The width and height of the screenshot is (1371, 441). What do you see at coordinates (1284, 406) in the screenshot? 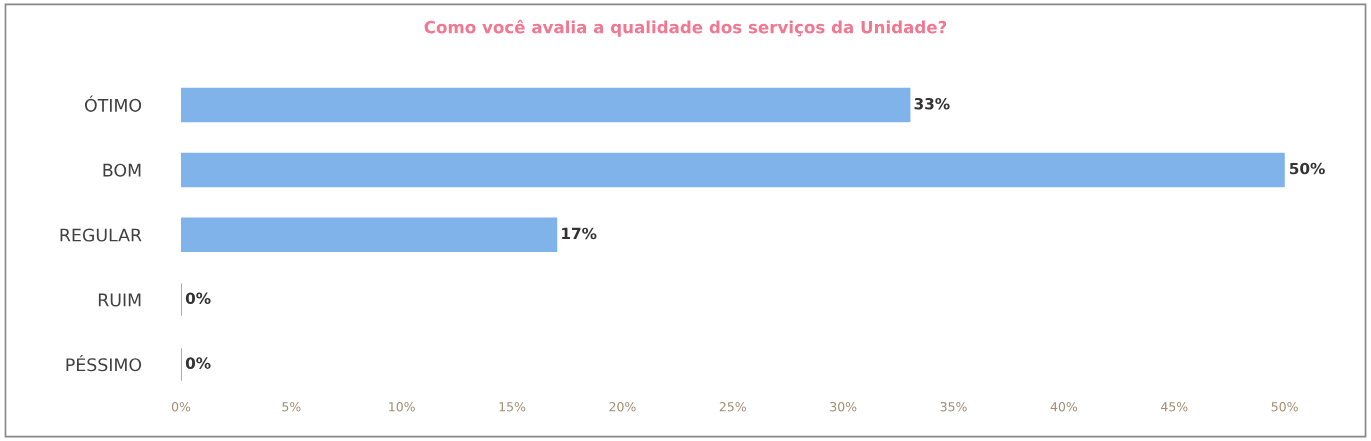
I see `x-tick-label: 50%` at bounding box center [1284, 406].